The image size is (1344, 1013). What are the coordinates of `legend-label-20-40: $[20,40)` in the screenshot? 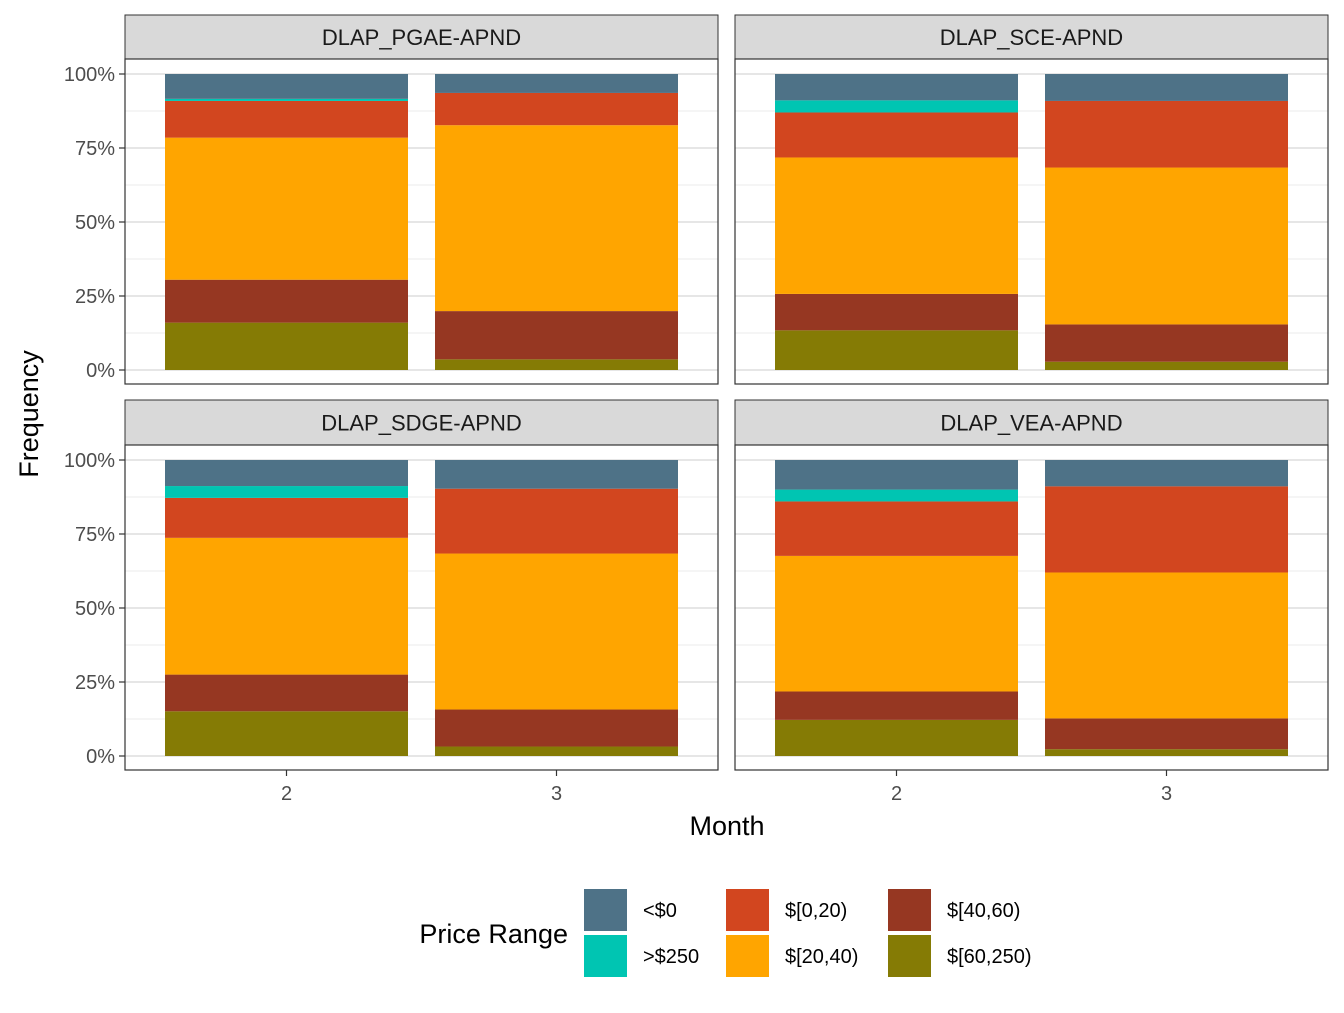 It's located at (821, 957).